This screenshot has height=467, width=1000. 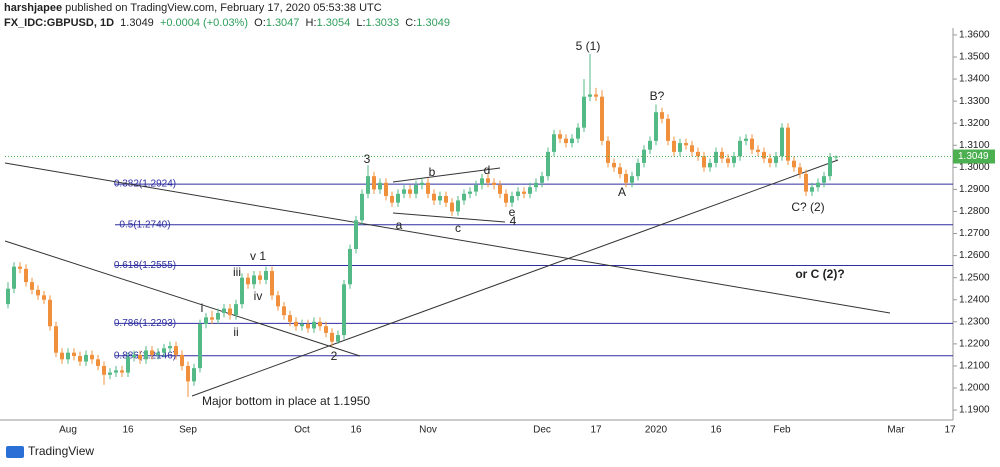 I want to click on y-tick-label: 1.3000, so click(x=974, y=167).